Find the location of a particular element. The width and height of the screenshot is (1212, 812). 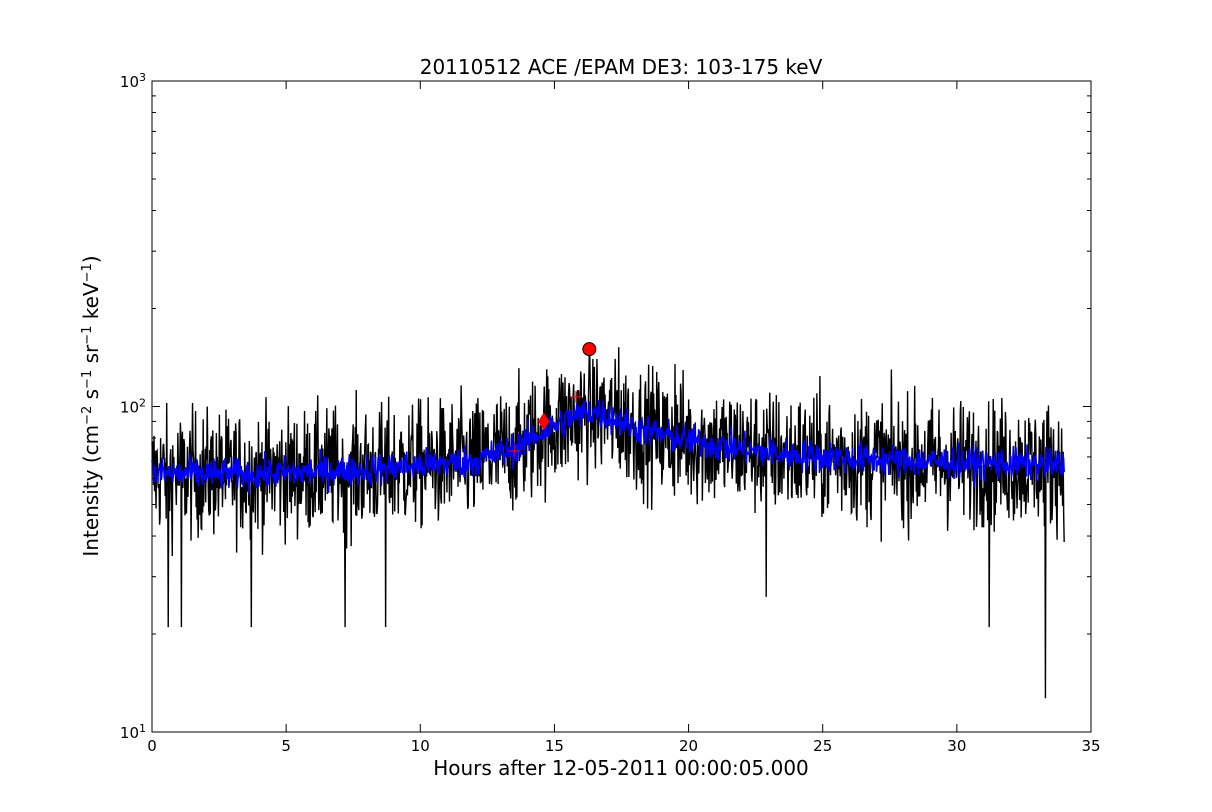

chart-title: 20110512 ACE /EPAM DE3: 103-175 keV is located at coordinates (621, 67).